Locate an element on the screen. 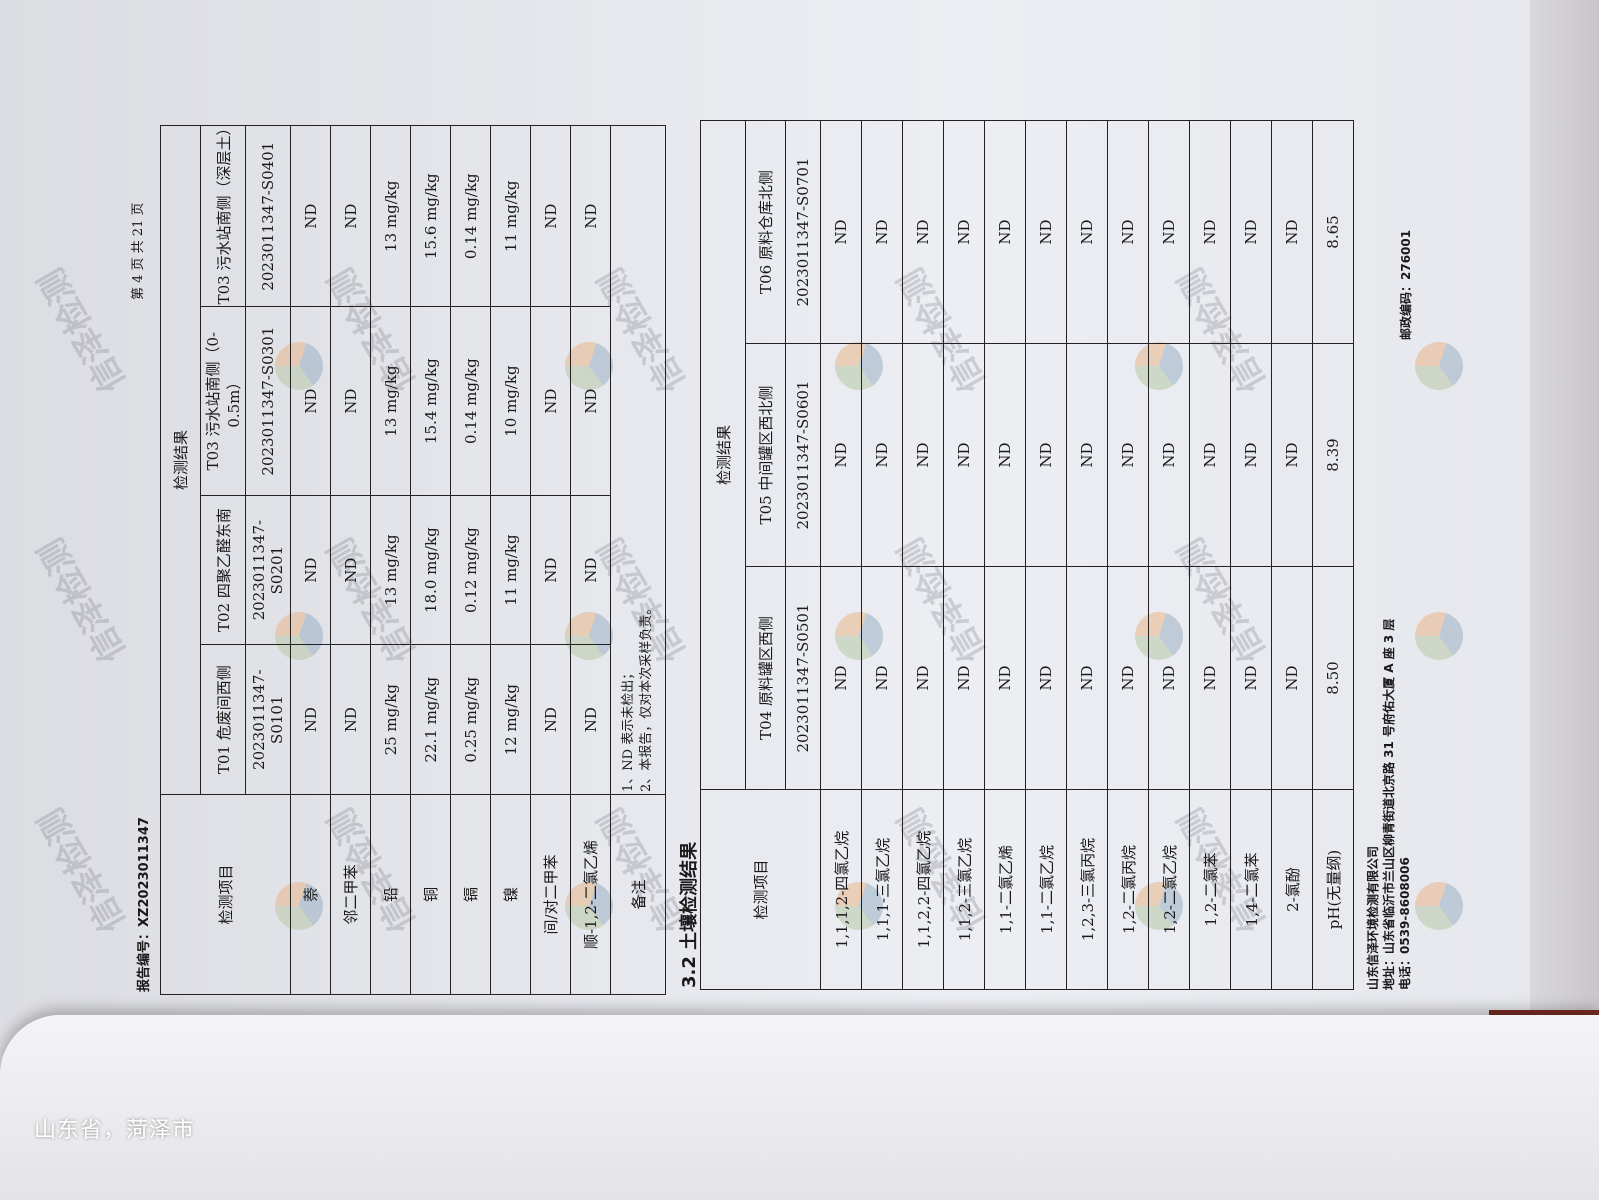 Image resolution: width=1599 pixels, height=1200 pixels. postal-code: 邮政编码：276001 is located at coordinates (1406, 284).